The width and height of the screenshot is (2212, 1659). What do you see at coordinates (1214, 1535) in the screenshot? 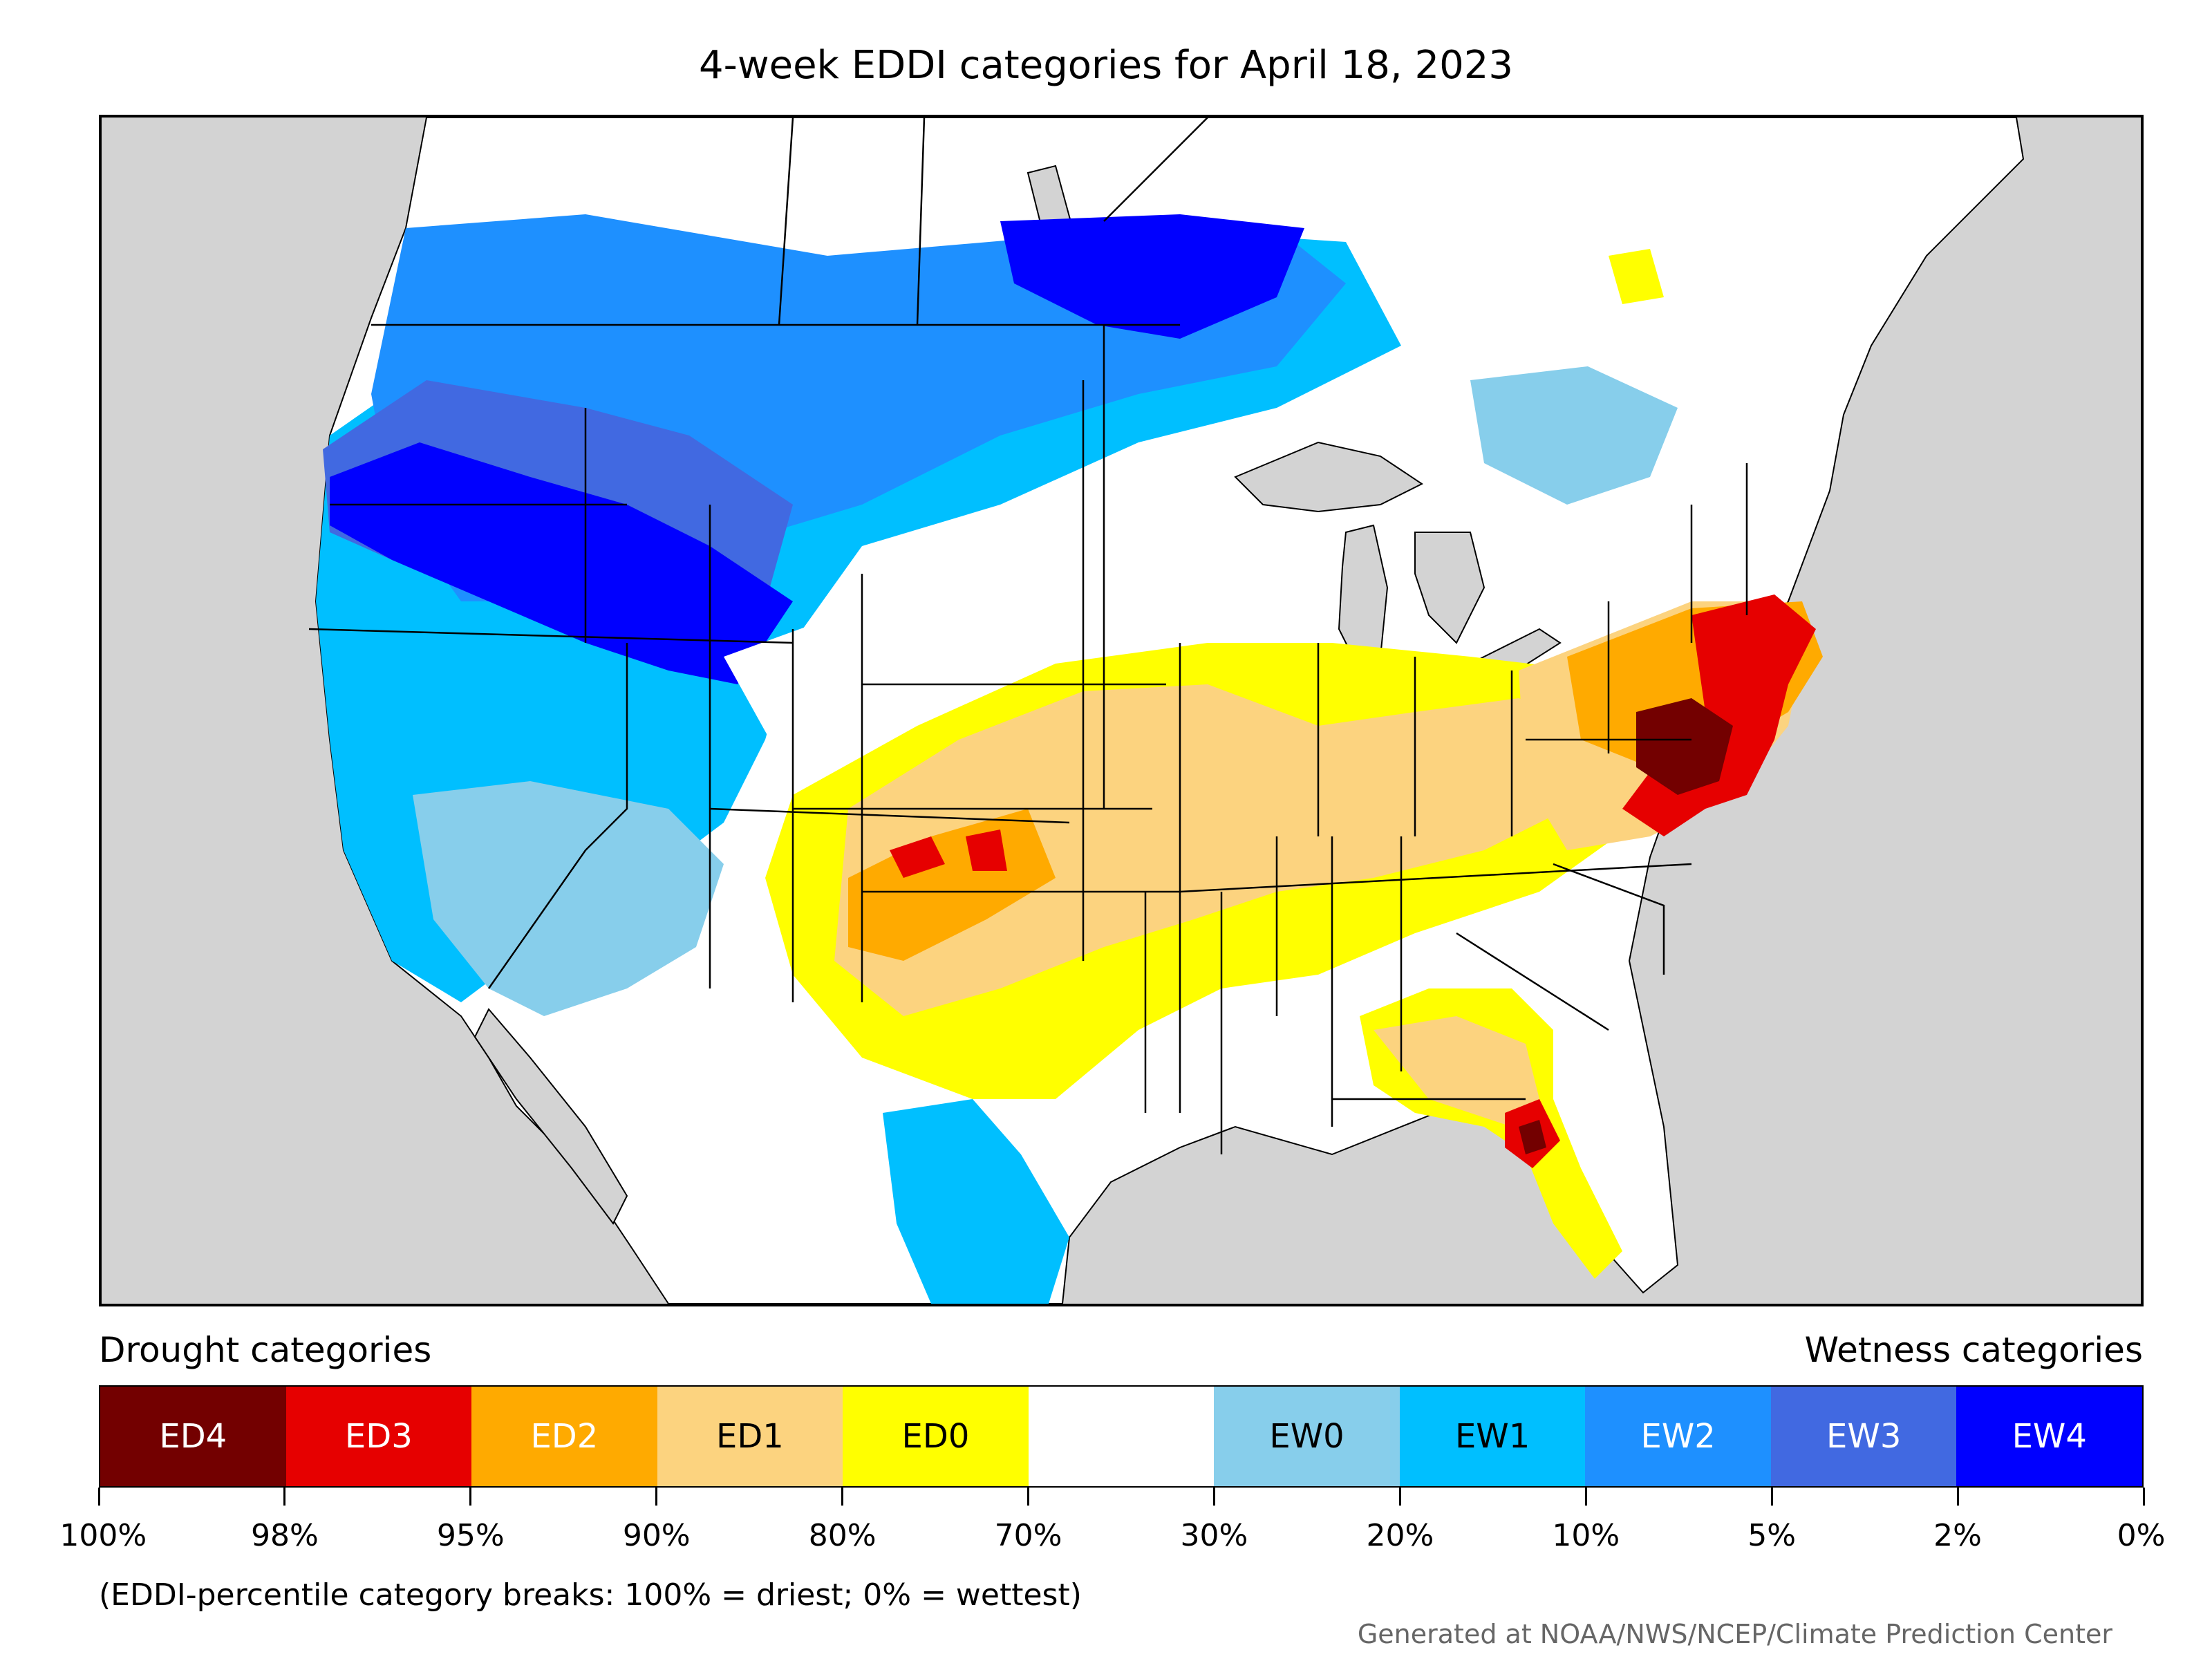
I see `colorbar-tick-label: 30%` at bounding box center [1214, 1535].